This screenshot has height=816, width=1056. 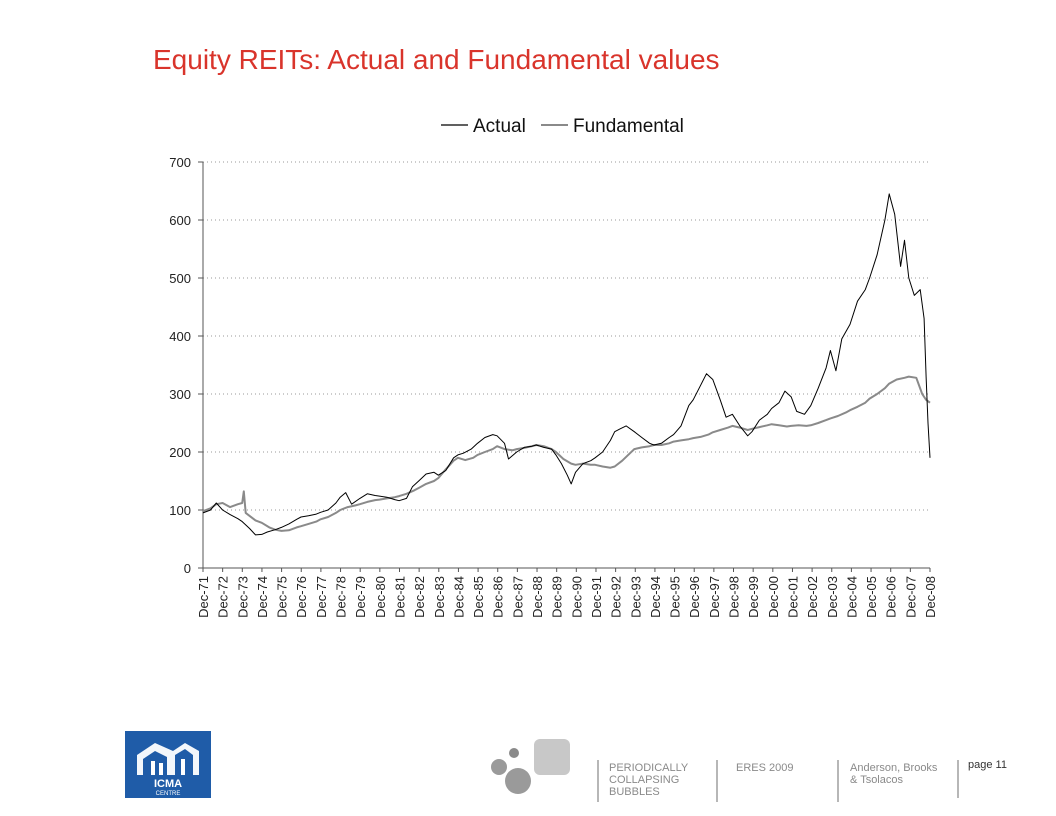 I want to click on x-tick-label: Dec-03, so click(x=832, y=597).